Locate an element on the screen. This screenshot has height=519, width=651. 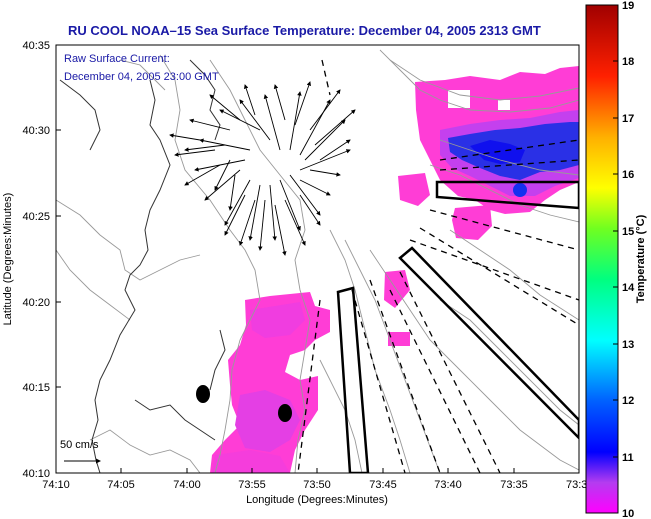
x-tick: 73:35 is located at coordinates (514, 485).